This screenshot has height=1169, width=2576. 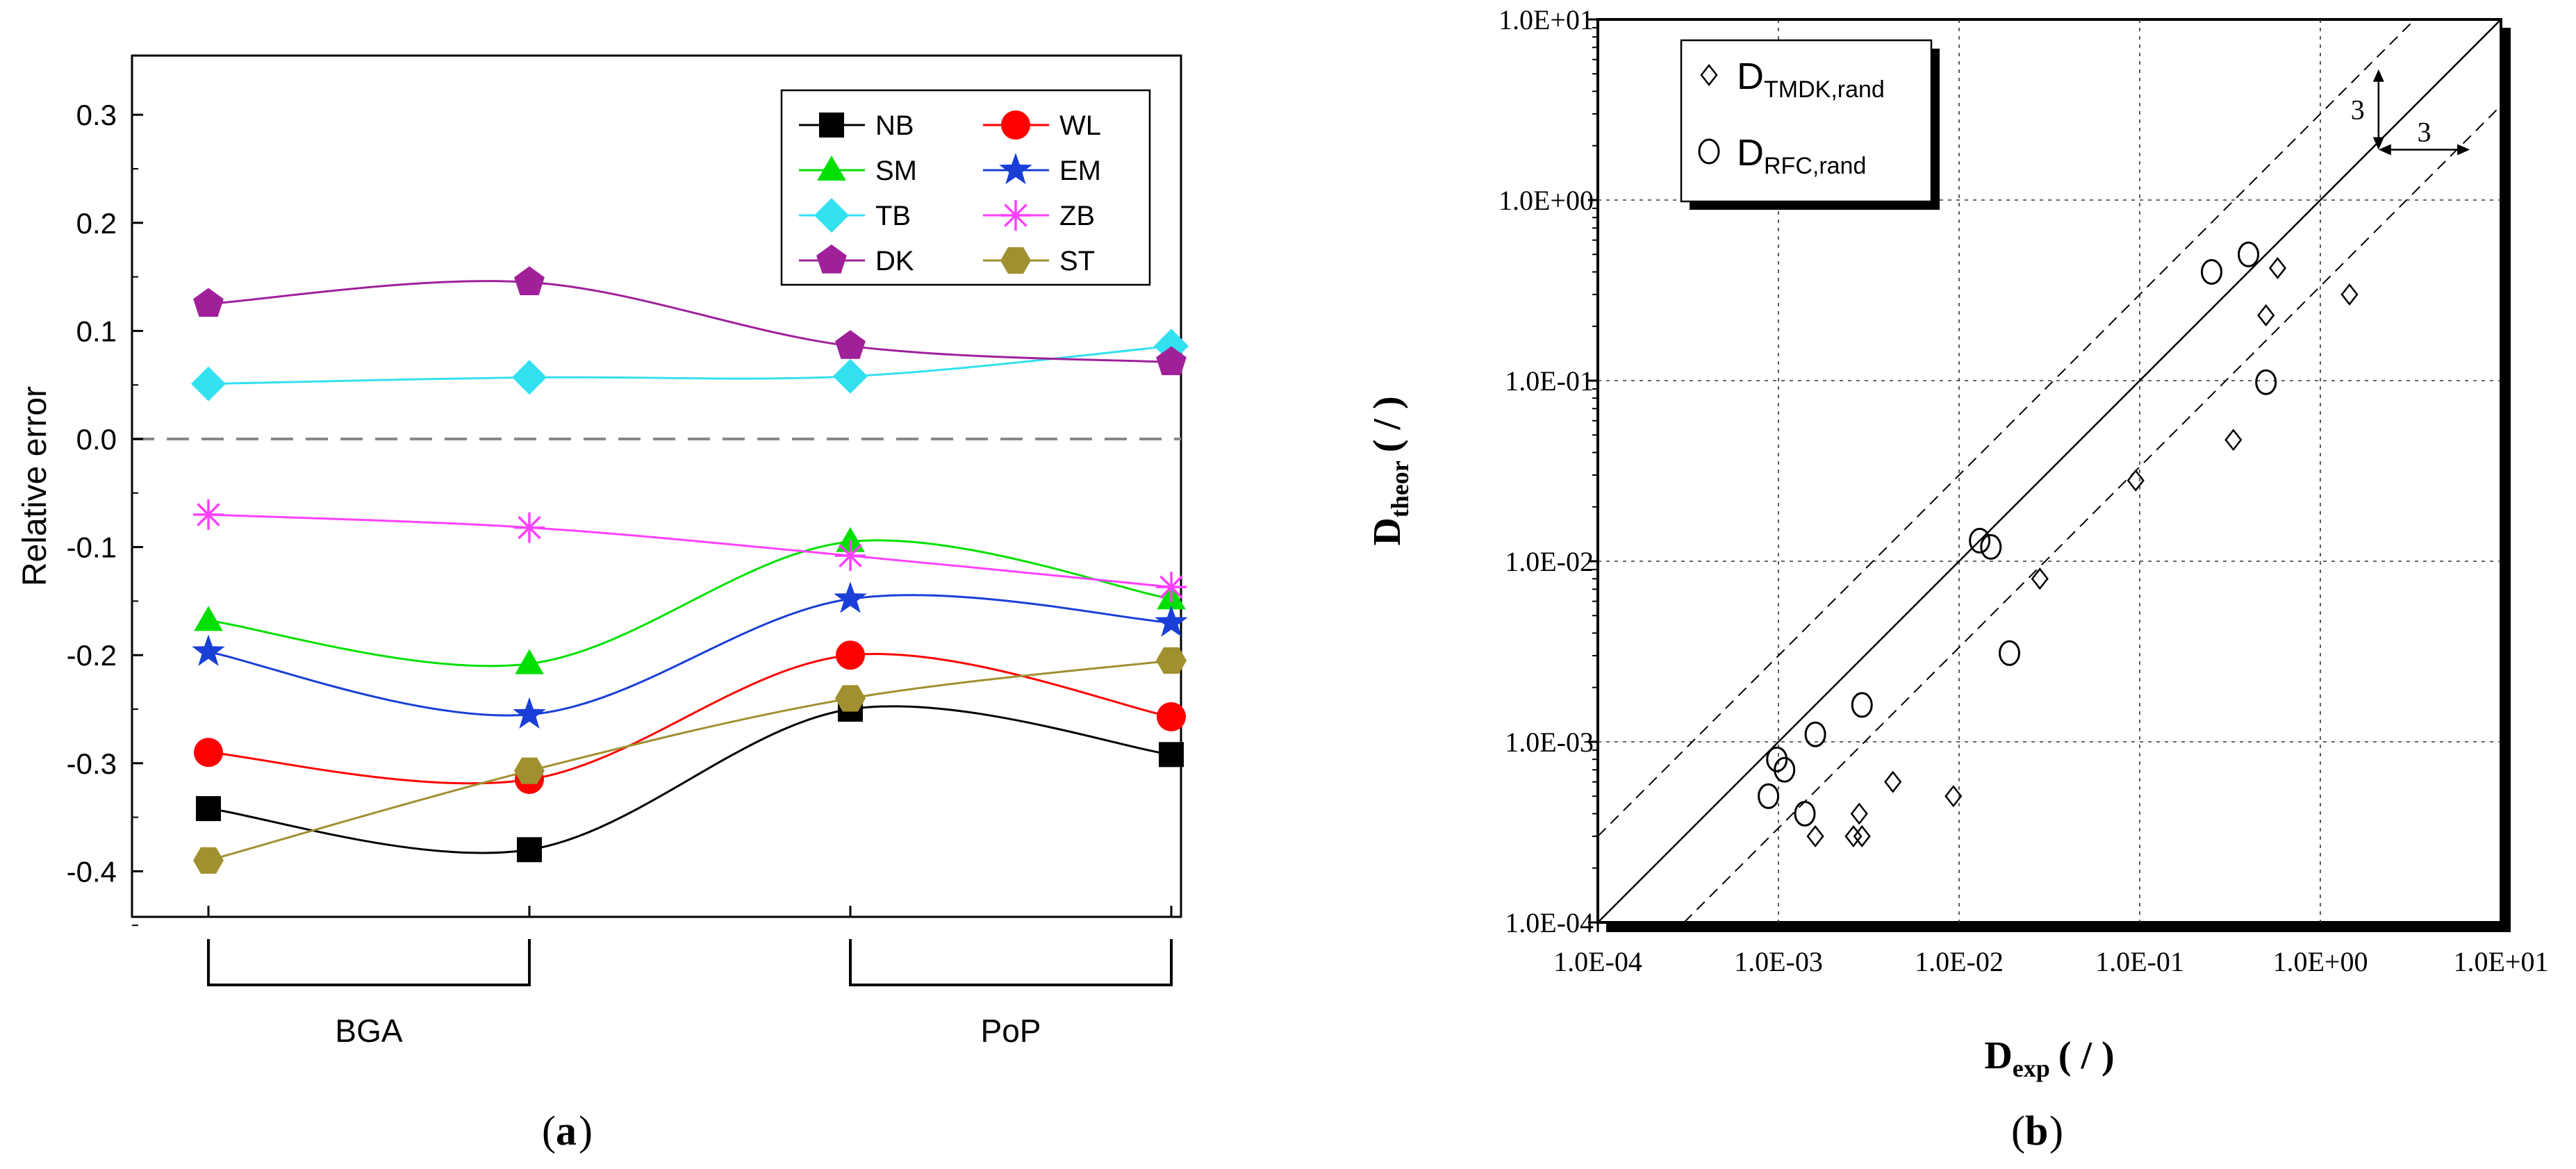 What do you see at coordinates (2320, 961) in the screenshot?
I see `x-tick-label: 1.0E+00` at bounding box center [2320, 961].